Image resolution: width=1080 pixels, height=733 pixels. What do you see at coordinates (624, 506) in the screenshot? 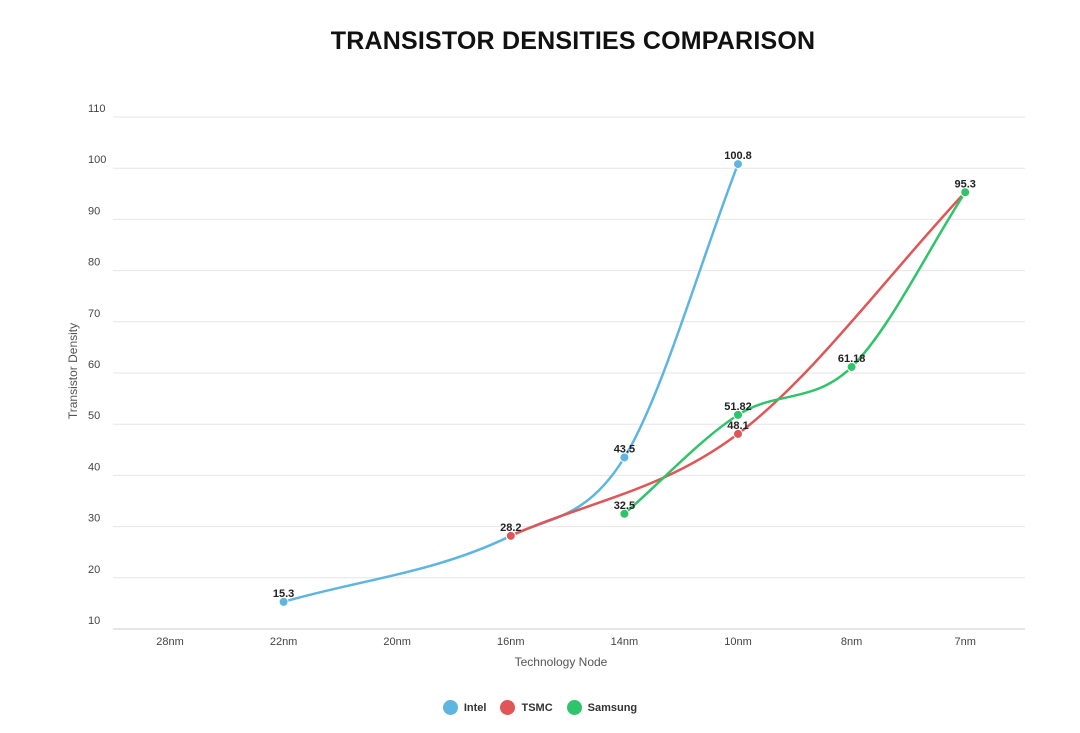
I see `data-label-samsung: 32.5` at bounding box center [624, 506].